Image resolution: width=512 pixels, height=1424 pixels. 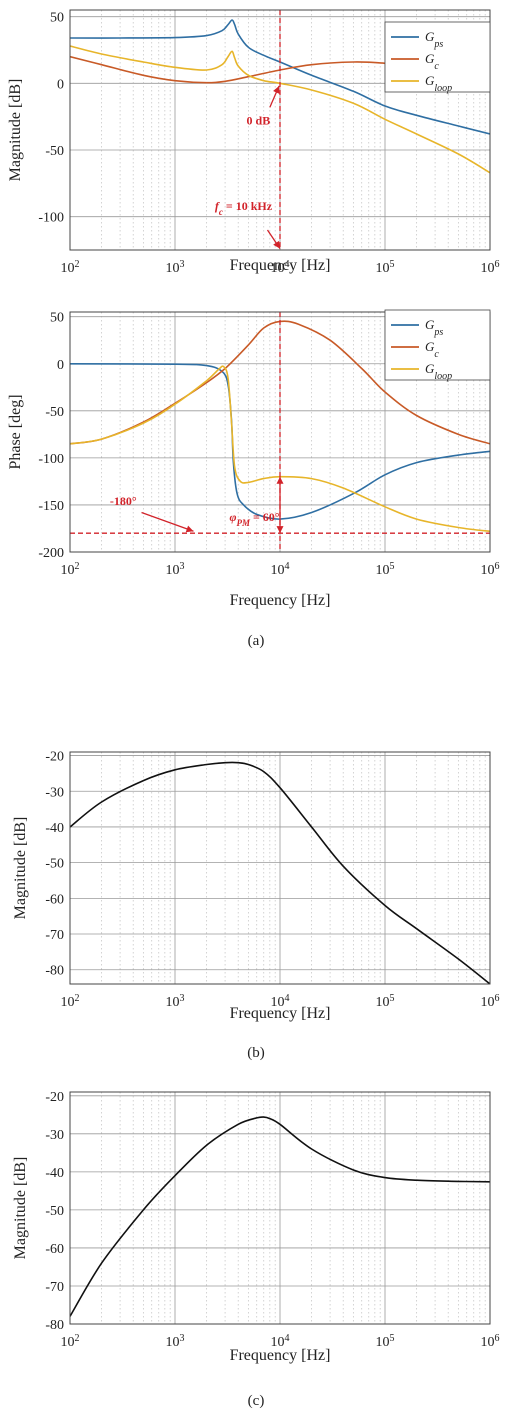 I want to click on annotation-base: f, so click(x=217, y=206).